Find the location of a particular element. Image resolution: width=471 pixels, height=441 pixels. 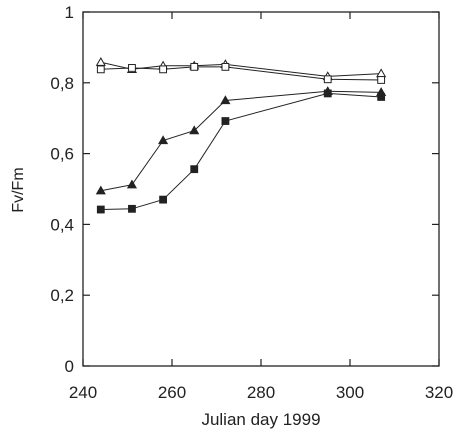

y-tick-label: 0,4 is located at coordinates (62, 224).